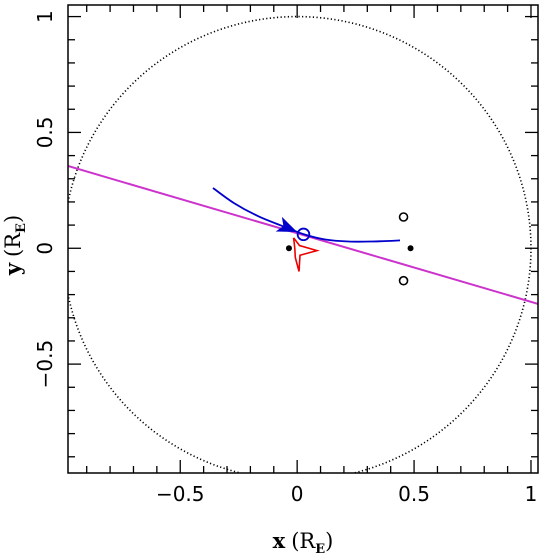 The width and height of the screenshot is (541, 555). Describe the element at coordinates (180, 494) in the screenshot. I see `x-tick-label-0: −0.5` at that location.